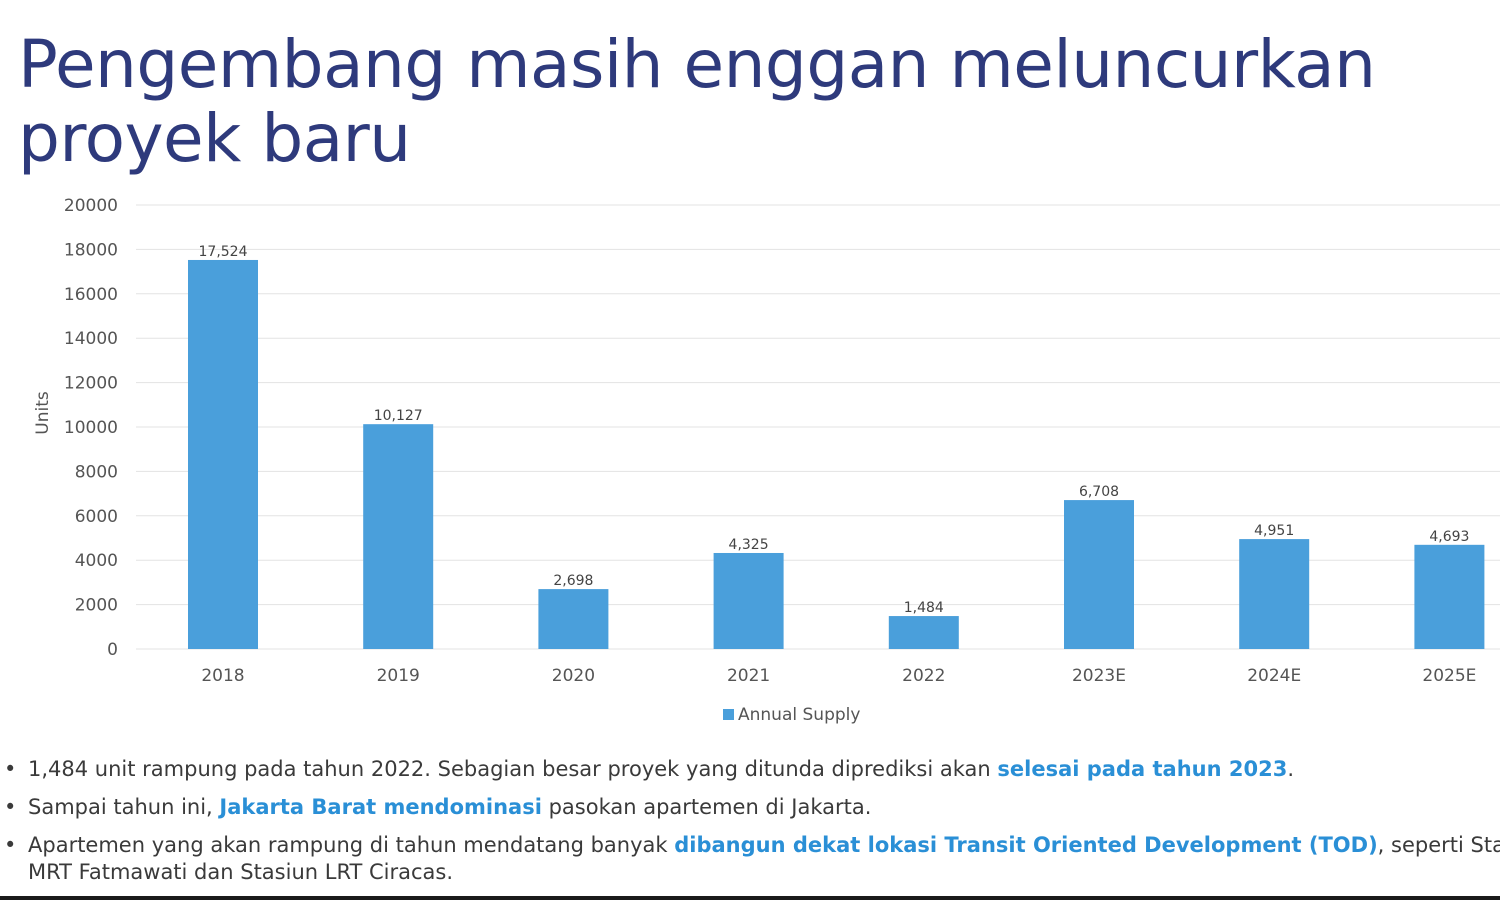 The width and height of the screenshot is (1500, 900). What do you see at coordinates (91, 295) in the screenshot?
I see `y-tick-label: 16000` at bounding box center [91, 295].